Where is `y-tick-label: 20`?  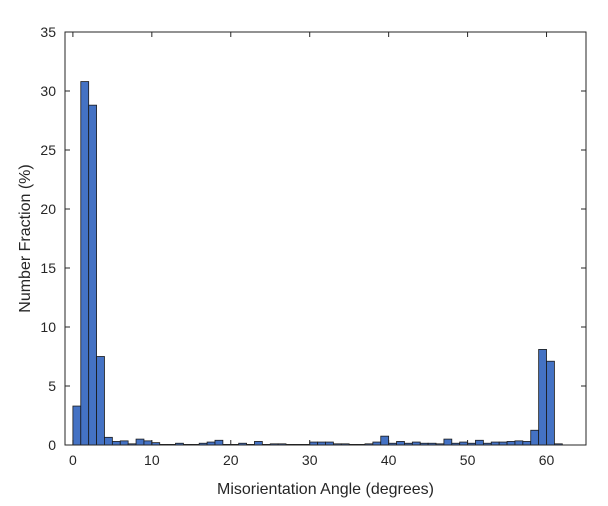
y-tick-label: 20 is located at coordinates (48, 209).